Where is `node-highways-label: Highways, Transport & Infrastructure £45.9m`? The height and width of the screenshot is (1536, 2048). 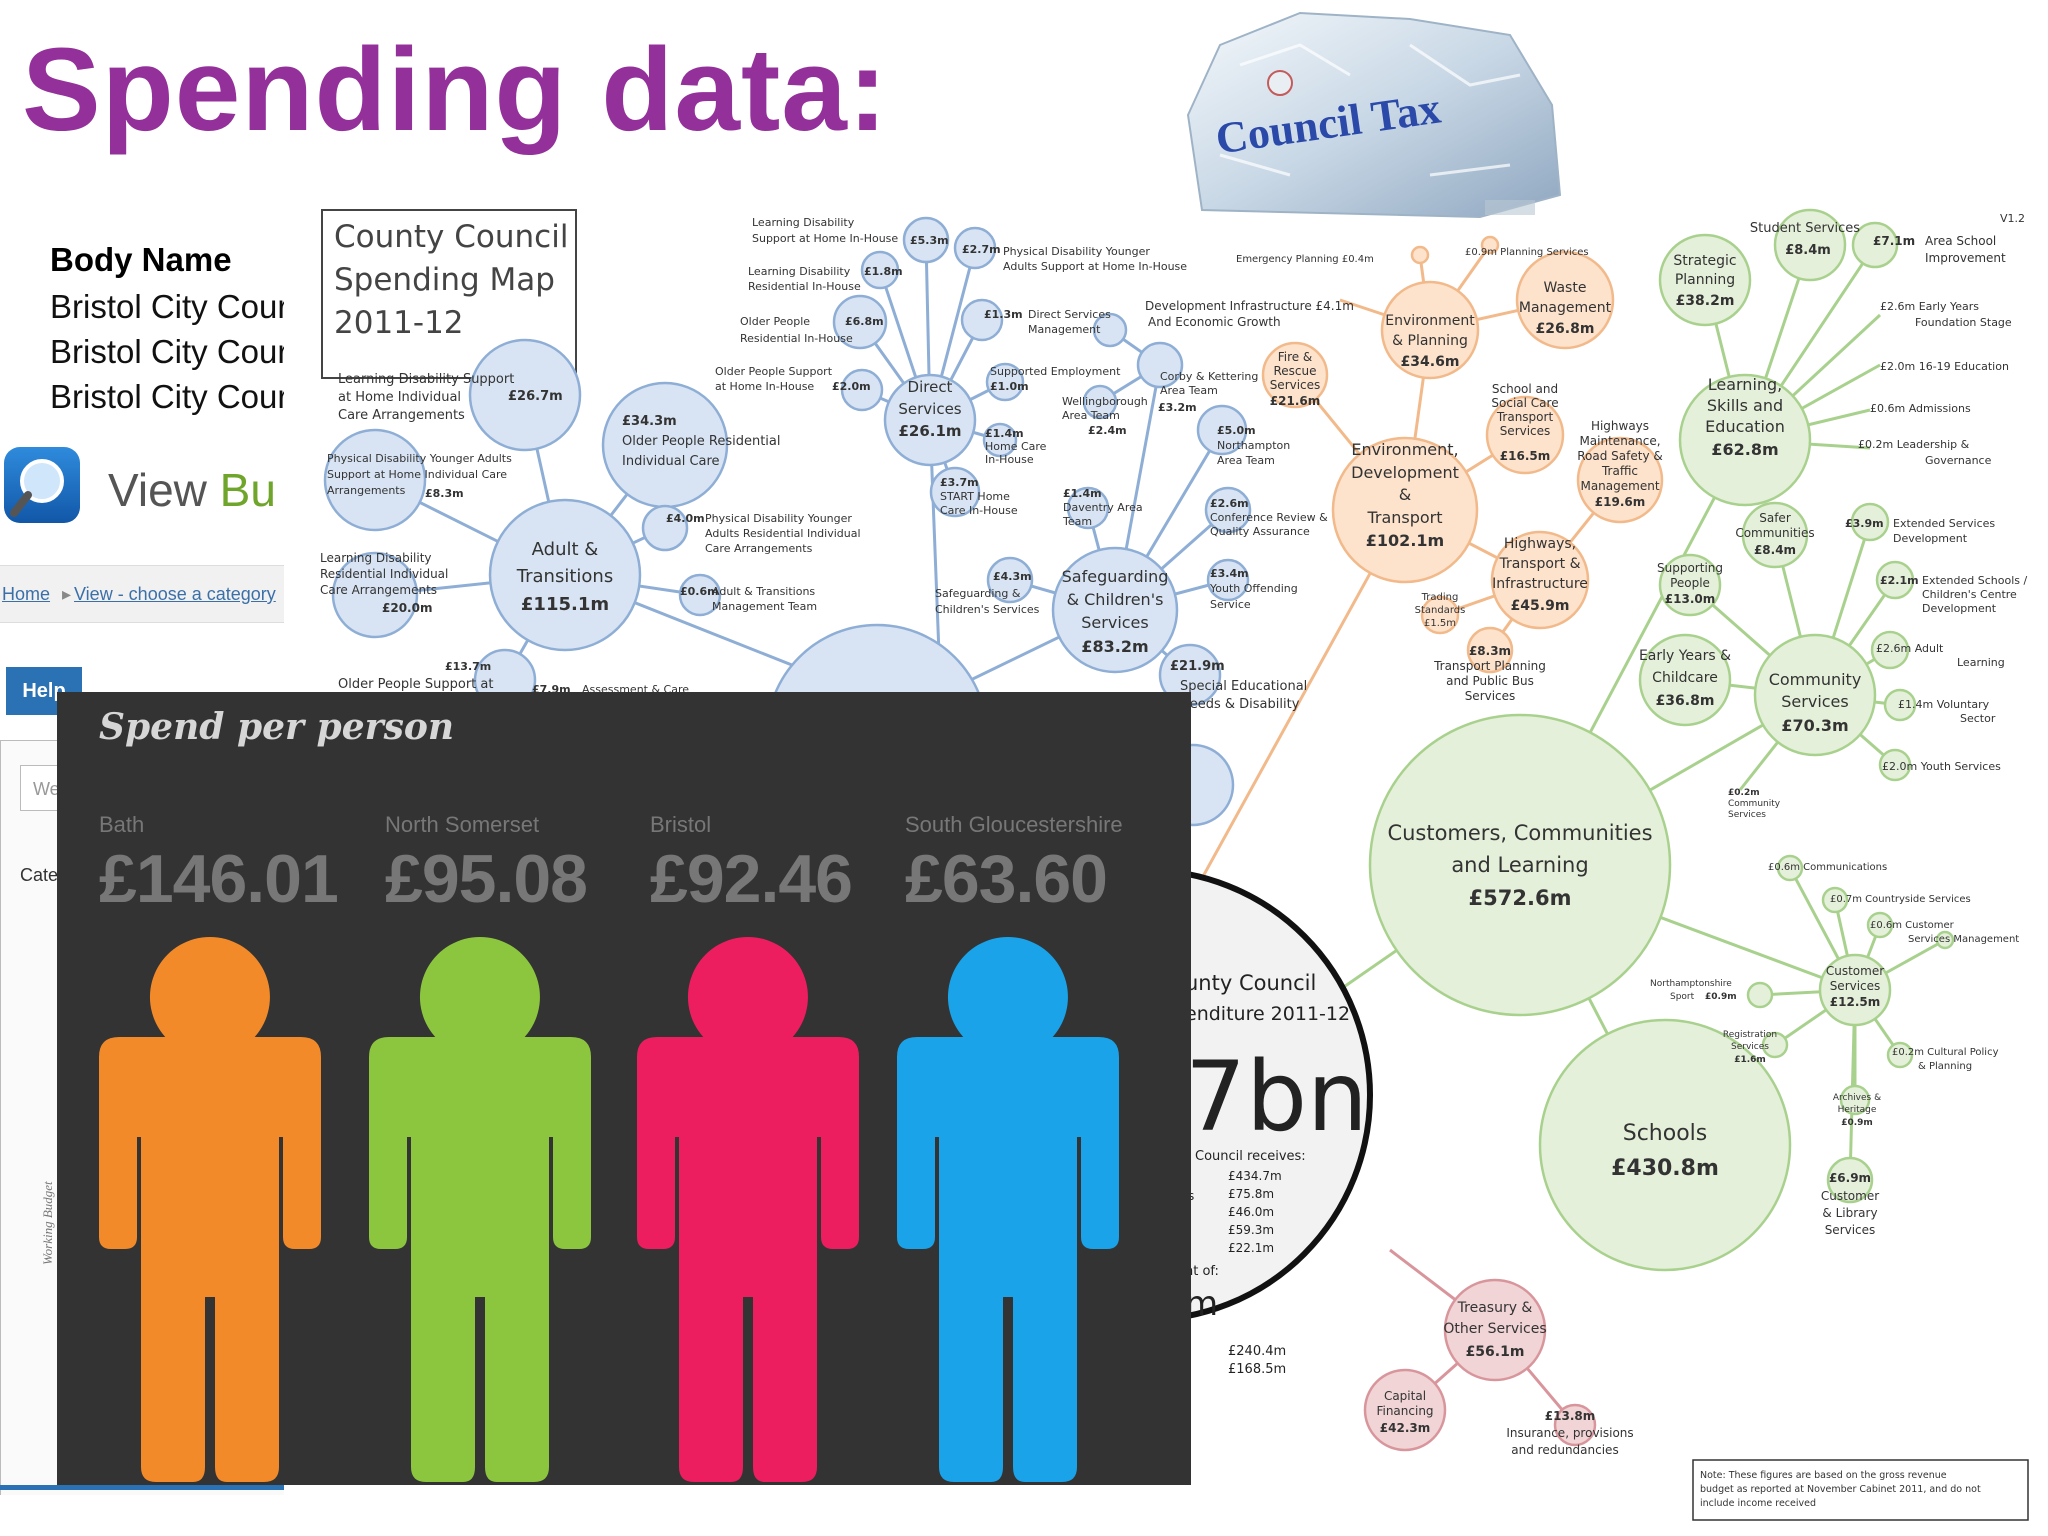
node-highways-label: Highways, Transport & Infrastructure £45.9m is located at coordinates (1540, 575).